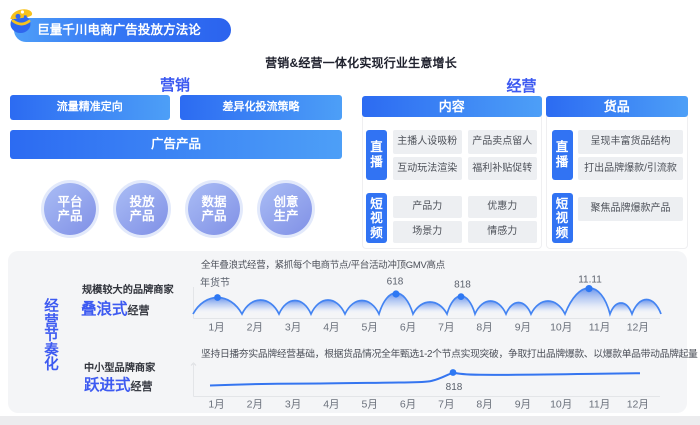 This screenshot has width=700, height=425. What do you see at coordinates (590, 280) in the screenshot?
I see `svg-text: 11.11` at bounding box center [590, 280].